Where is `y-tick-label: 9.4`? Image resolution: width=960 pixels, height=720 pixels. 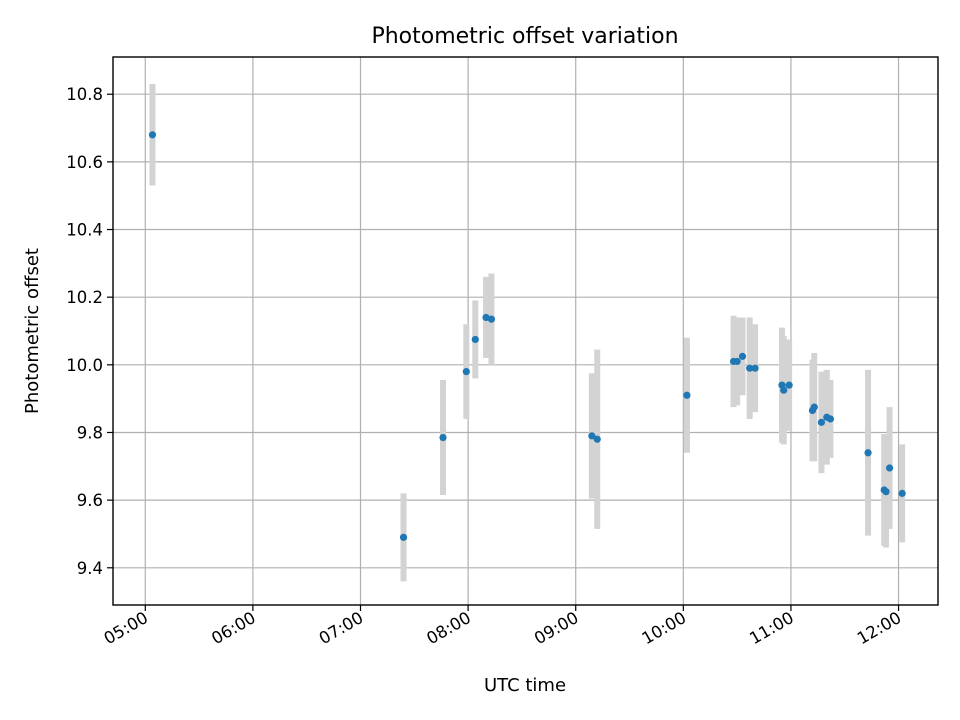 y-tick-label: 9.4 is located at coordinates (90, 568).